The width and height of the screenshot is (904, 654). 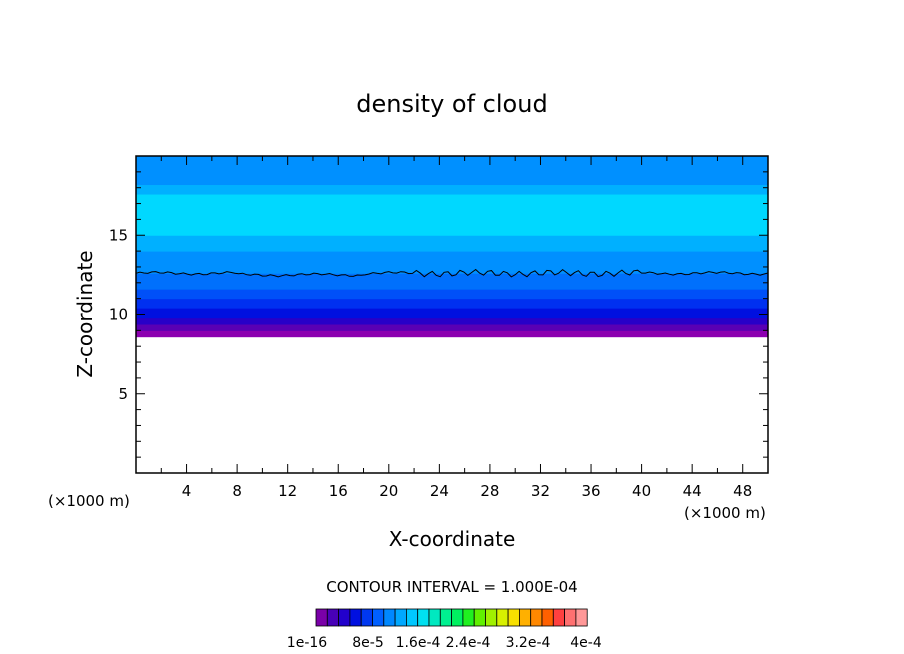 I want to click on x-axis-label: X-coordinate, so click(x=452, y=539).